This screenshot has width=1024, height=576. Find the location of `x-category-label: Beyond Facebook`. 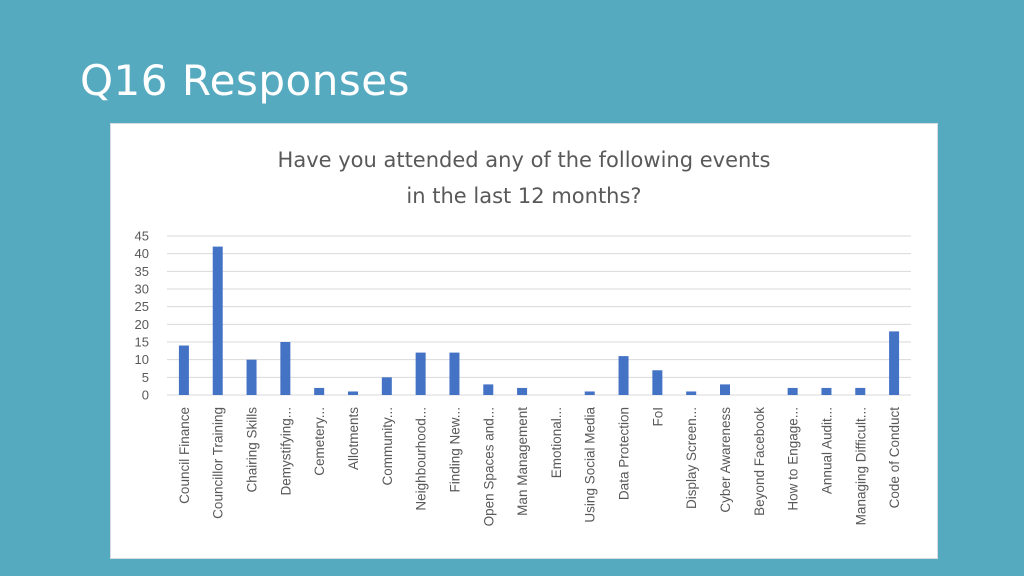

x-category-label: Beyond Facebook is located at coordinates (759, 461).